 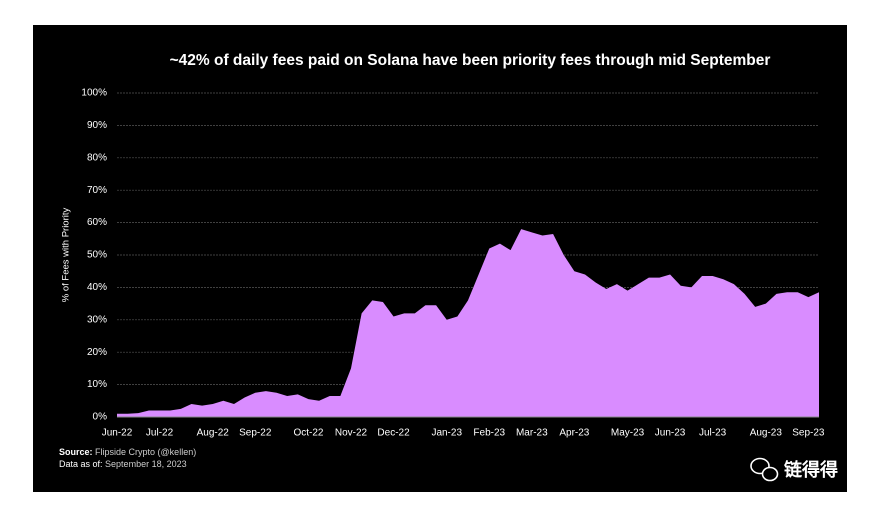 I want to click on source-text: Flipside Crypto (@kellen), so click(x=145, y=452).